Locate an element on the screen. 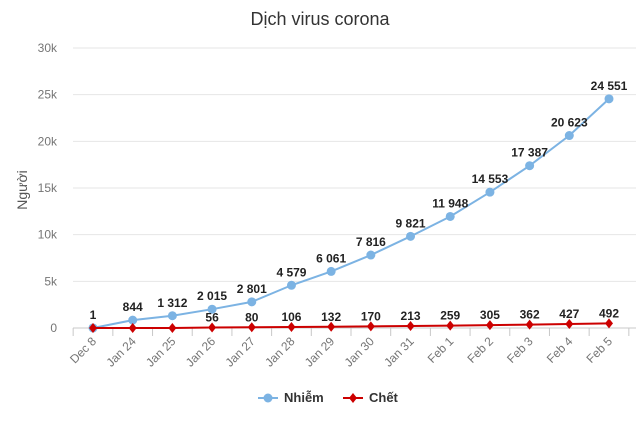 The image size is (640, 427). diamond-icon is located at coordinates (353, 398).